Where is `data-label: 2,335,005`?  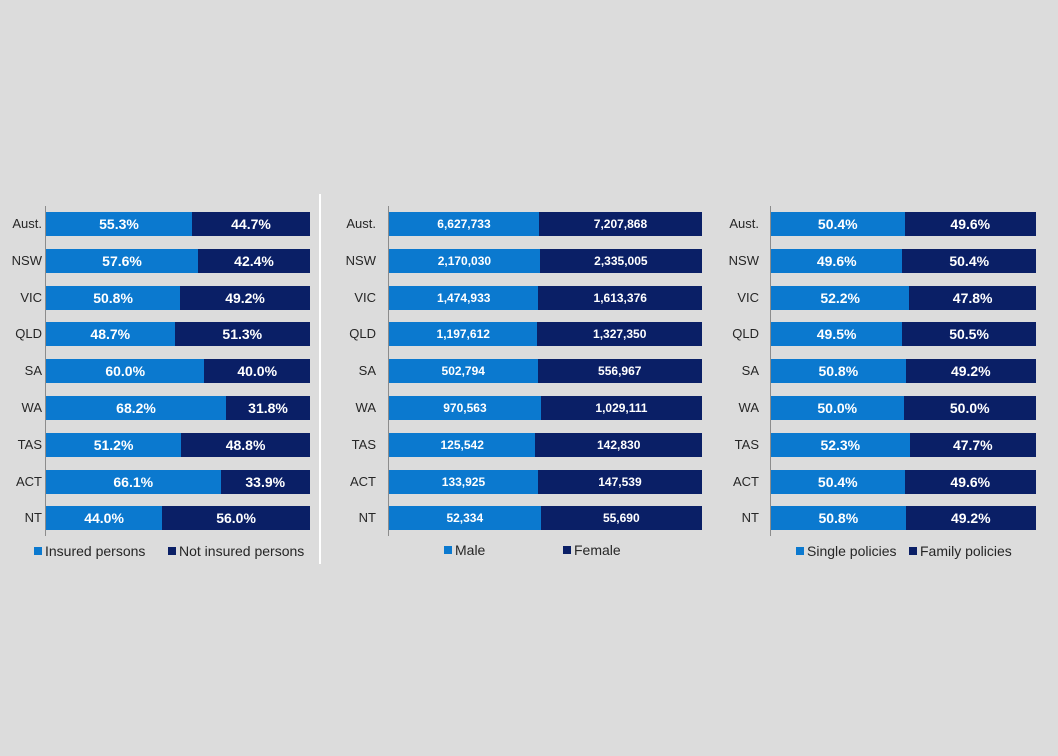 data-label: 2,335,005 is located at coordinates (621, 260).